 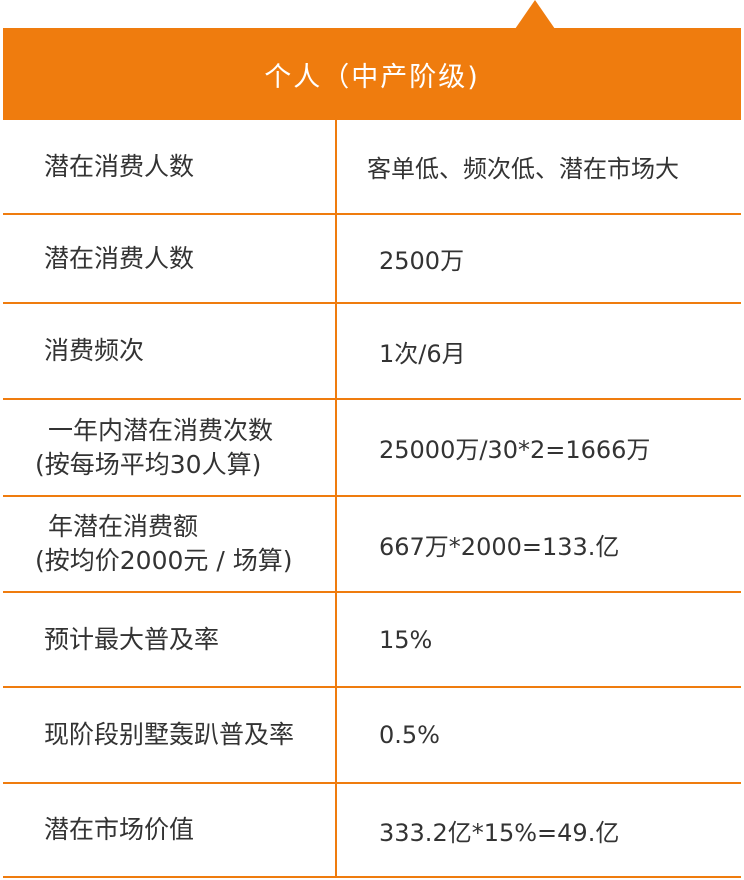 I want to click on table-row: 潜在市场价值 333.2亿*15%=49.亿, so click(x=372, y=831).